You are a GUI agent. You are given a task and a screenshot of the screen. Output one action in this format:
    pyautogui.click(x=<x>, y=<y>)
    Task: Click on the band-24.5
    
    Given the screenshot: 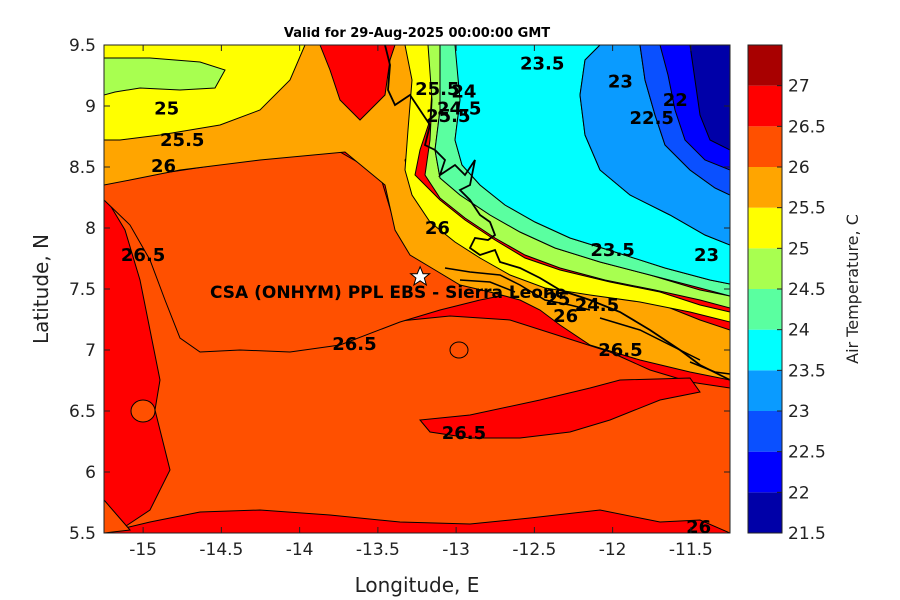 What is the action you would take?
    pyautogui.click(x=165, y=76)
    